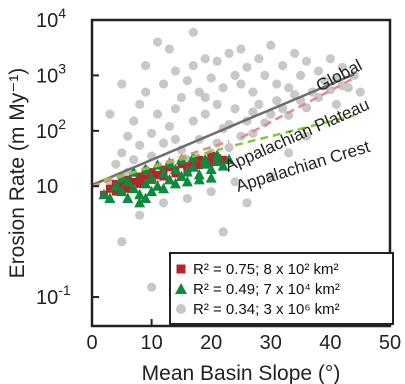 This screenshot has width=405, height=384. Describe the element at coordinates (47, 187) in the screenshot. I see `y-tick-label: 10` at that location.